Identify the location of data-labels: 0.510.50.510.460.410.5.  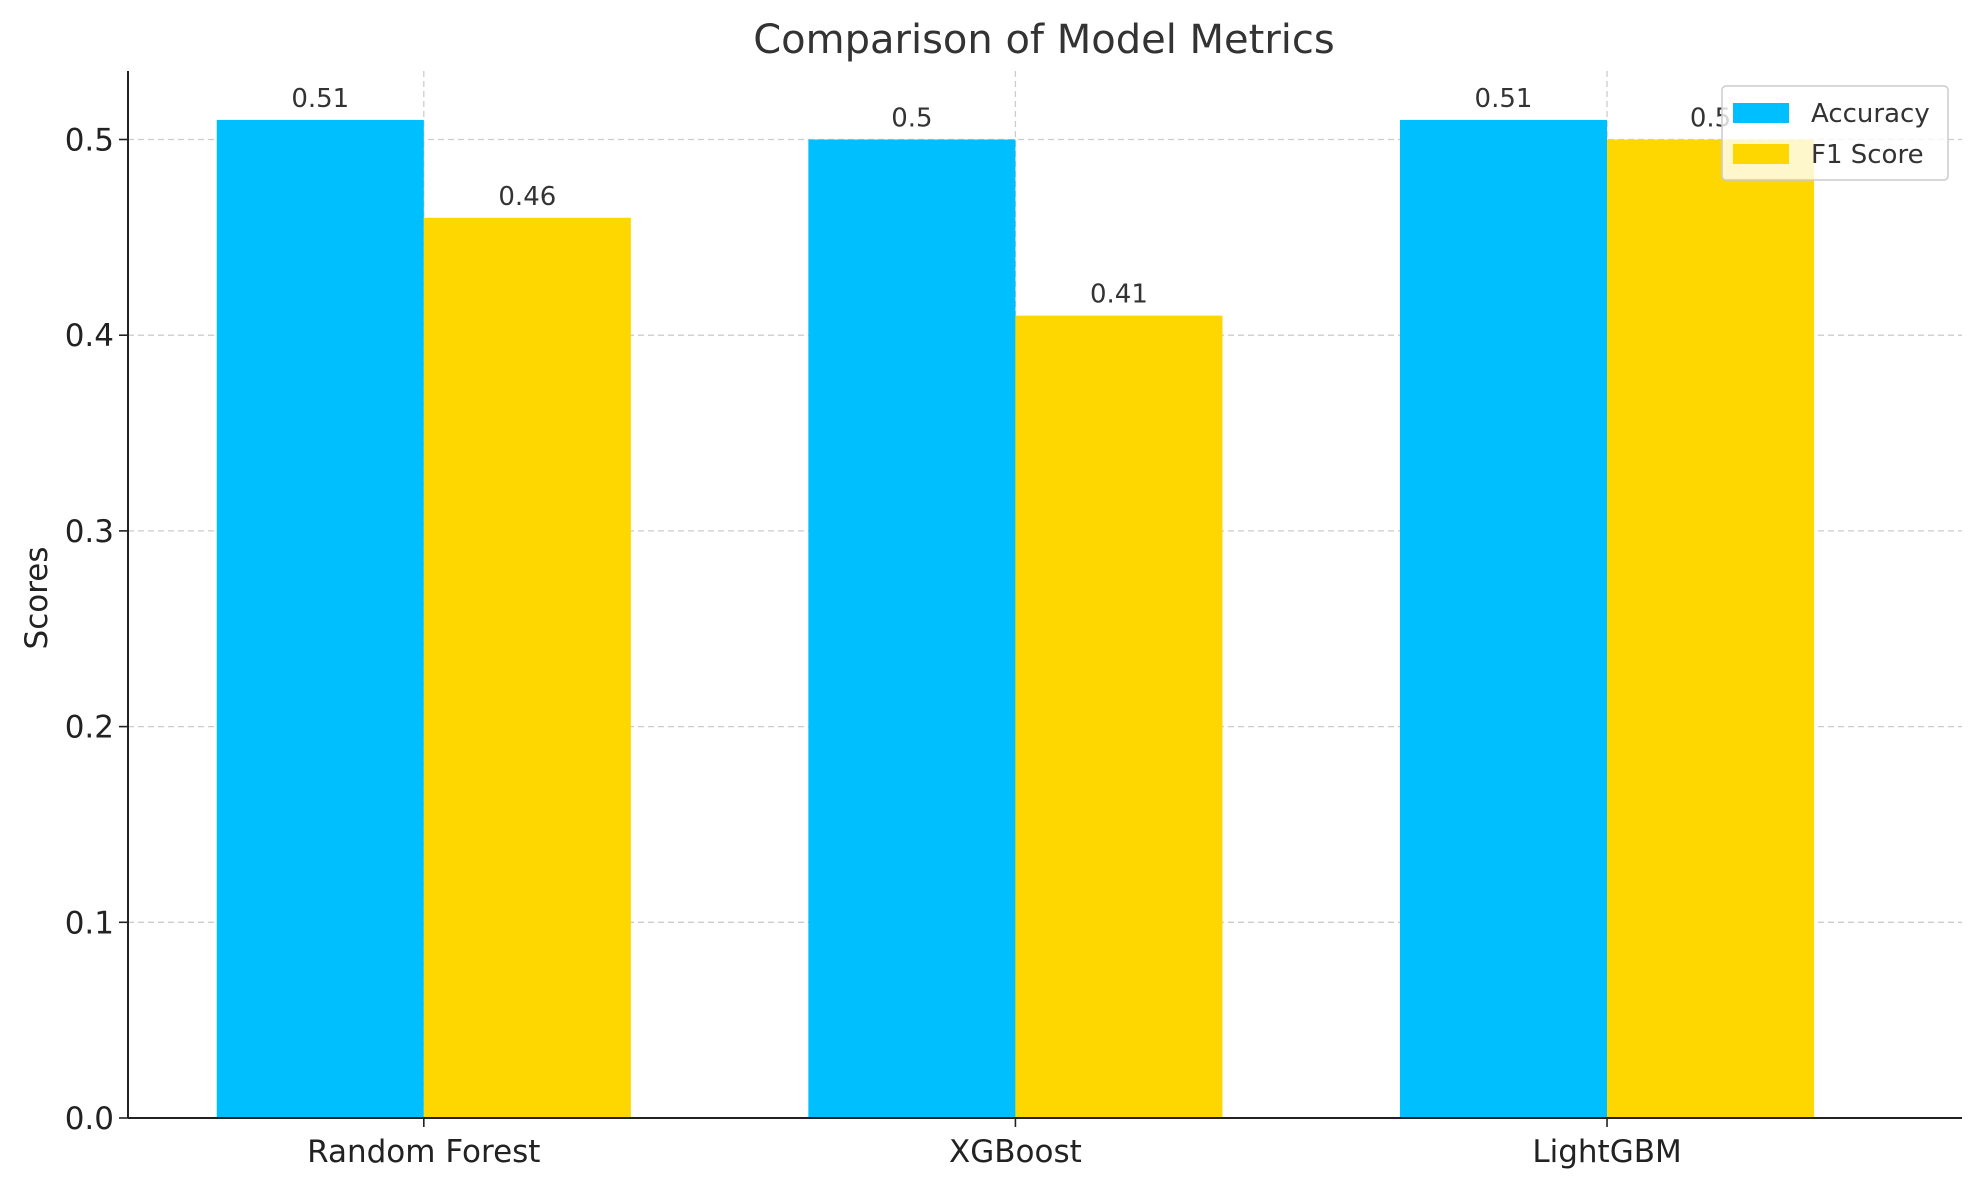
(1011, 197).